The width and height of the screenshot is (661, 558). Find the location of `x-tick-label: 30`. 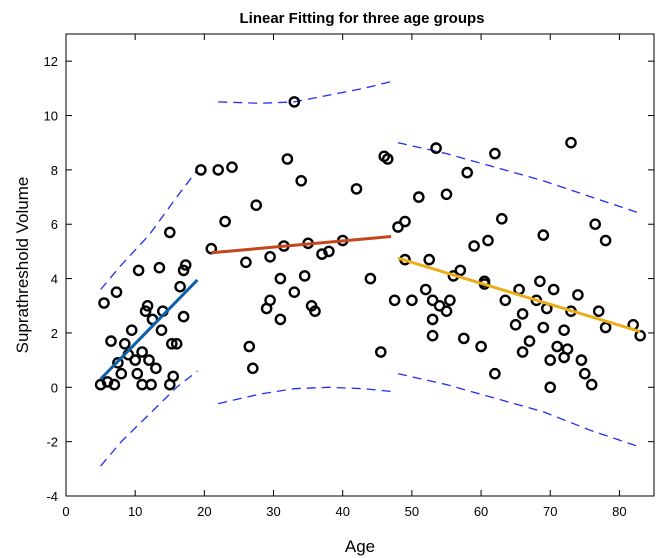

x-tick-label: 30 is located at coordinates (273, 511).